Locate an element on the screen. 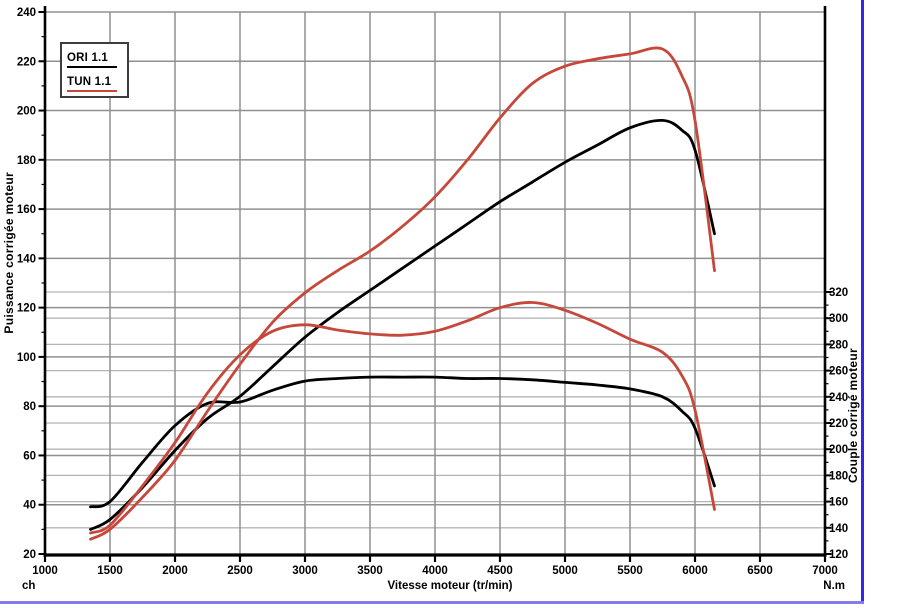 This screenshot has width=906, height=608. right-axis-title: Couple corrigé moteur is located at coordinates (853, 415).